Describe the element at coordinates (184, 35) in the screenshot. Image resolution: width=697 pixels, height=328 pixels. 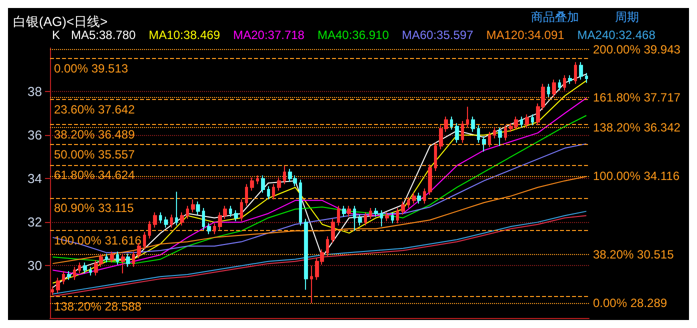
I see `text: MA10:38.469` at that location.